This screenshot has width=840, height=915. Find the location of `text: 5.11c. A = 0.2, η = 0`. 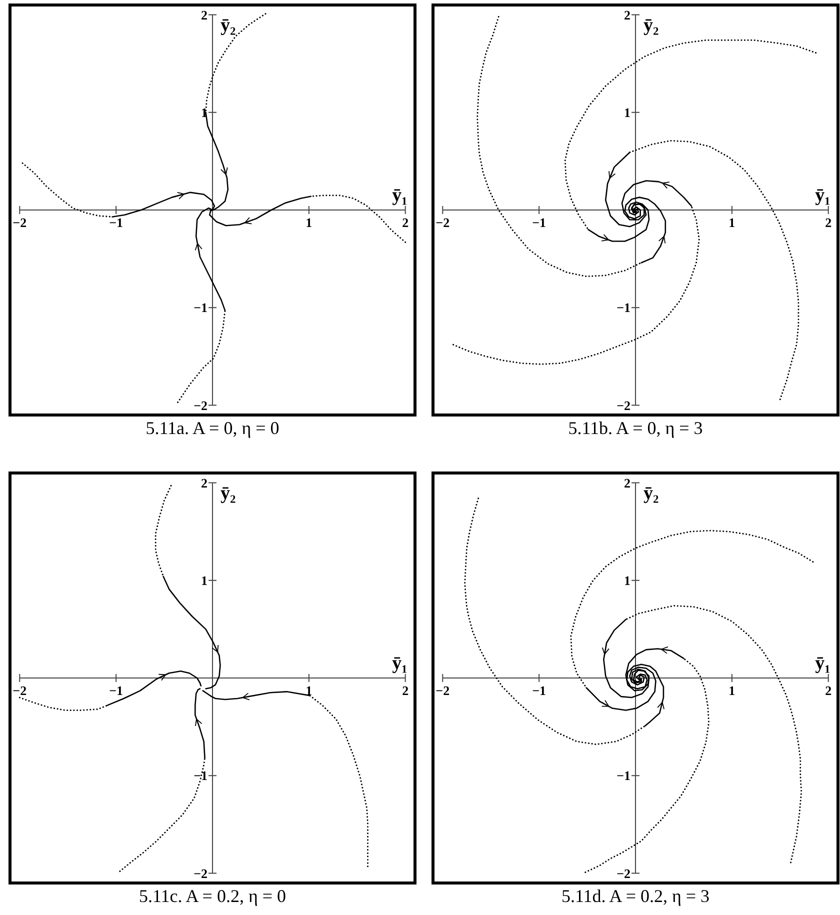

text: 5.11c. A = 0.2, η = 0 is located at coordinates (212, 896).